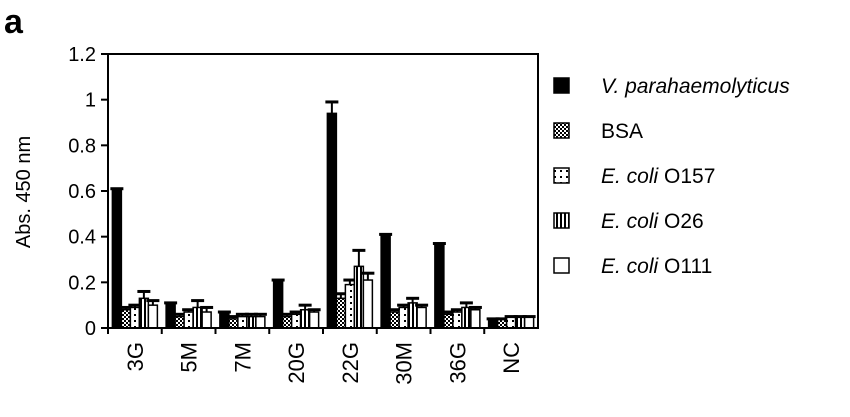  Describe the element at coordinates (189, 357) in the screenshot. I see `x-category-label: 5M` at that location.